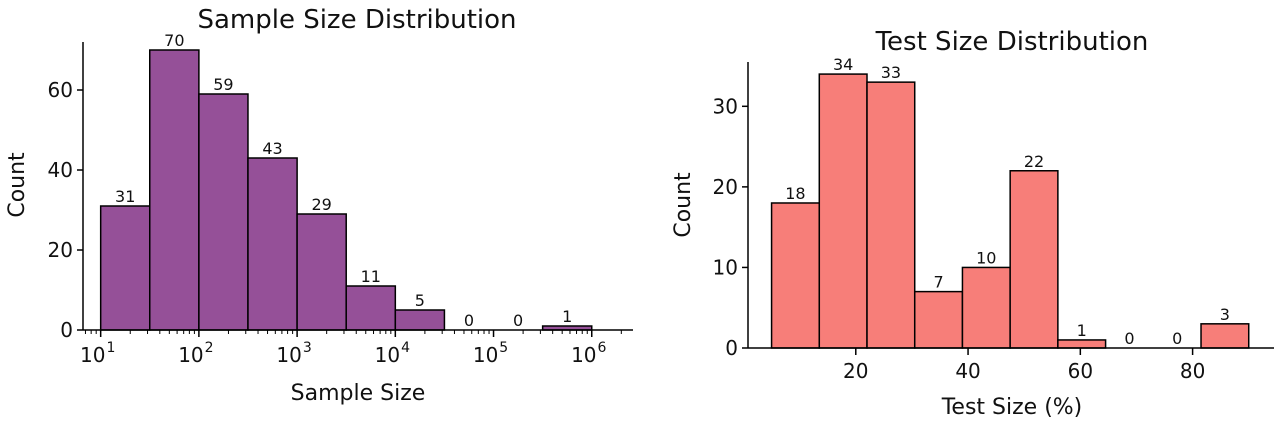  I want to click on y-ticks: 0 20 40 60, so click(65, 210).